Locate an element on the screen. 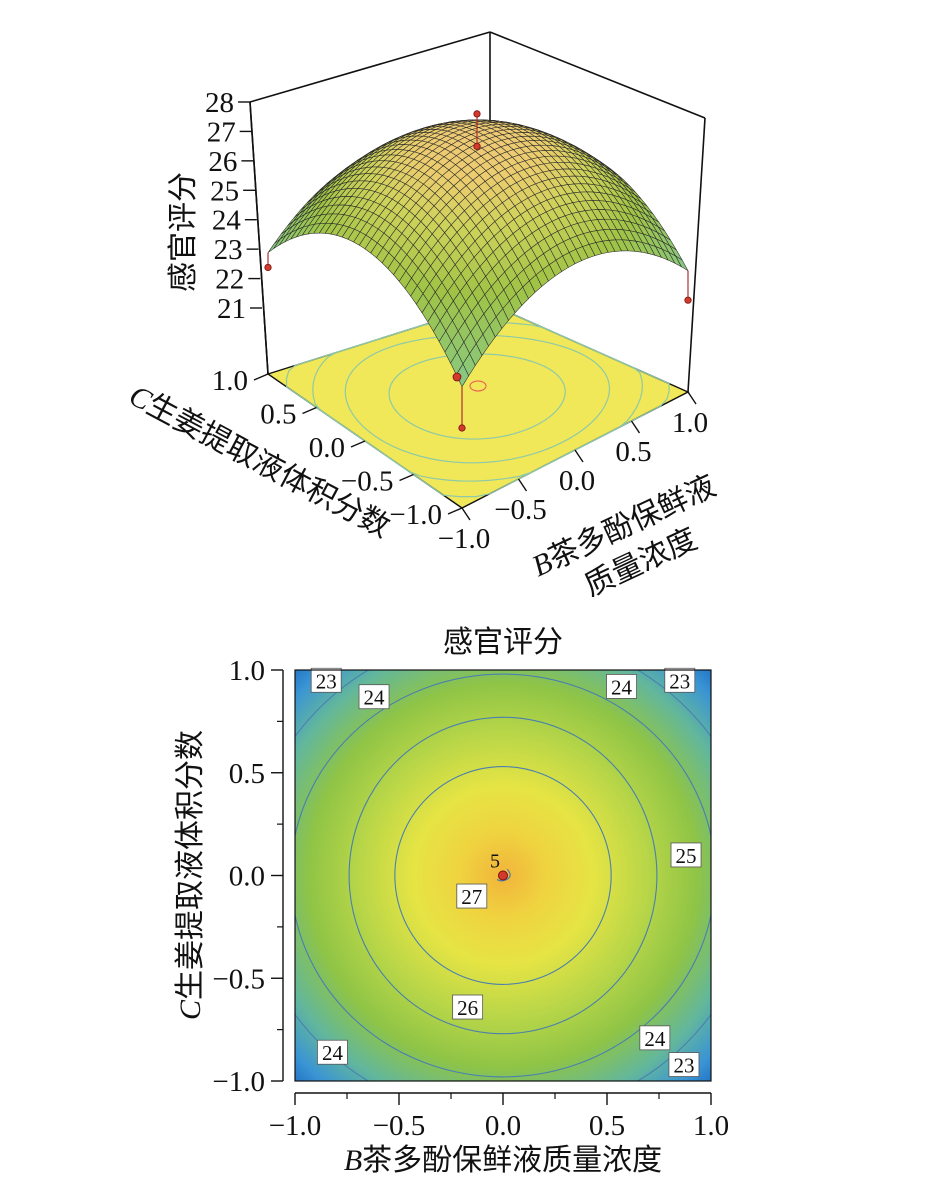  contour-labels: 23 24 24 23 25 27 26 24 24 23 is located at coordinates (506, 872).